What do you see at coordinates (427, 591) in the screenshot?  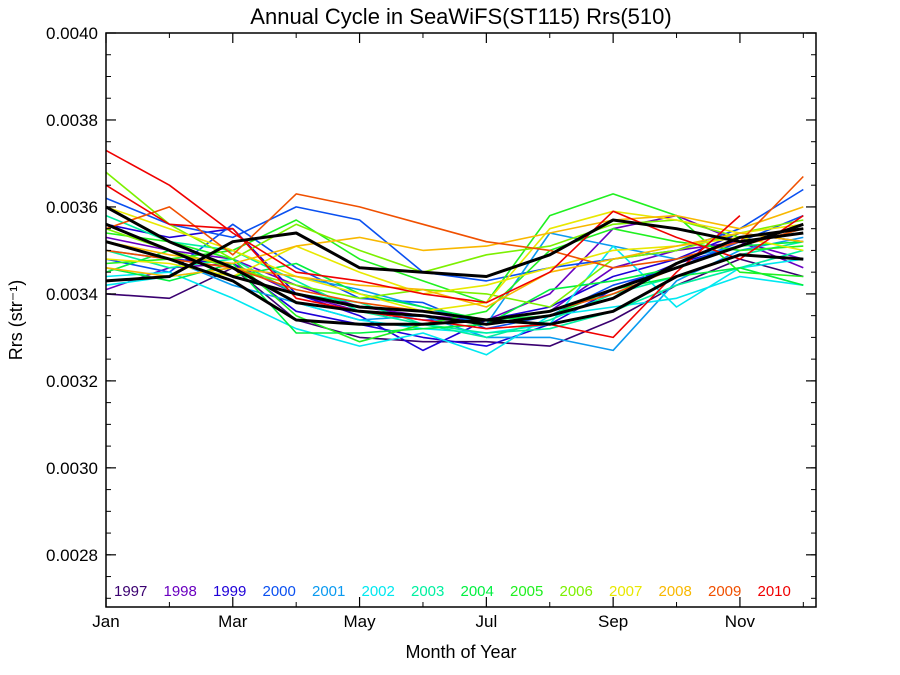 I see `legend-entry-2003: 2003` at bounding box center [427, 591].